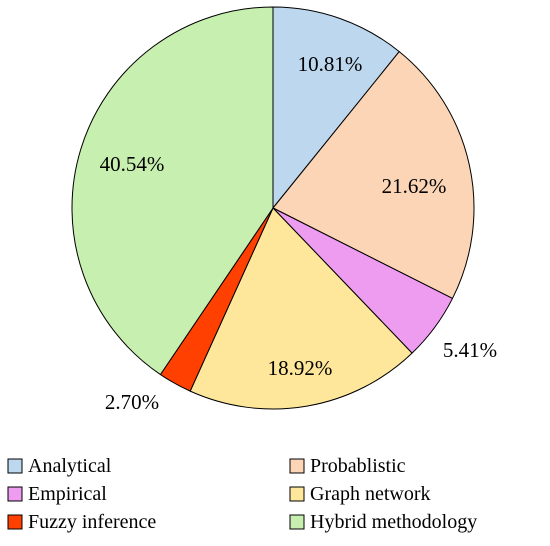 The width and height of the screenshot is (550, 546). I want to click on slice-label-empirical: 5.41%, so click(470, 350).